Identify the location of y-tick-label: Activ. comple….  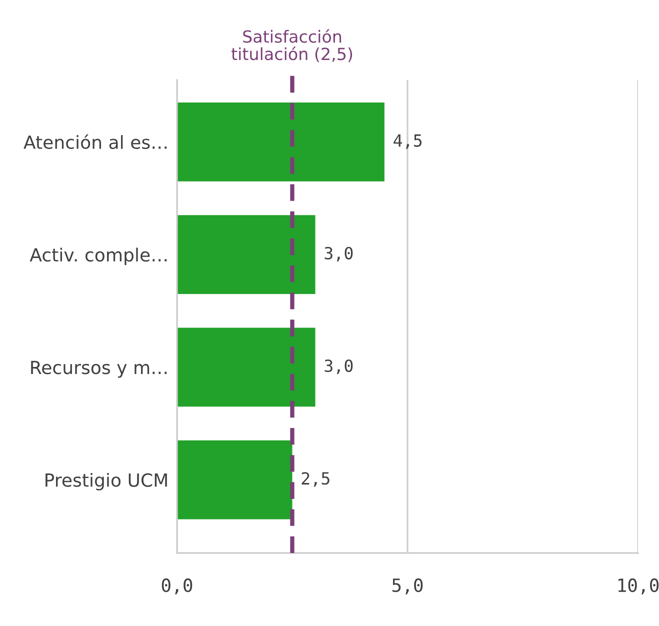
(98, 257).